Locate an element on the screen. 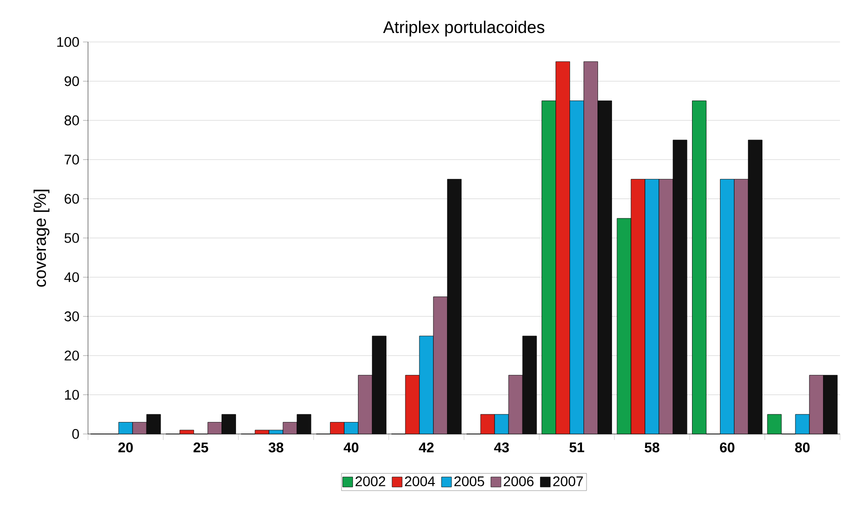 This screenshot has width=849, height=509. y-tick-label: 30 is located at coordinates (71, 316).